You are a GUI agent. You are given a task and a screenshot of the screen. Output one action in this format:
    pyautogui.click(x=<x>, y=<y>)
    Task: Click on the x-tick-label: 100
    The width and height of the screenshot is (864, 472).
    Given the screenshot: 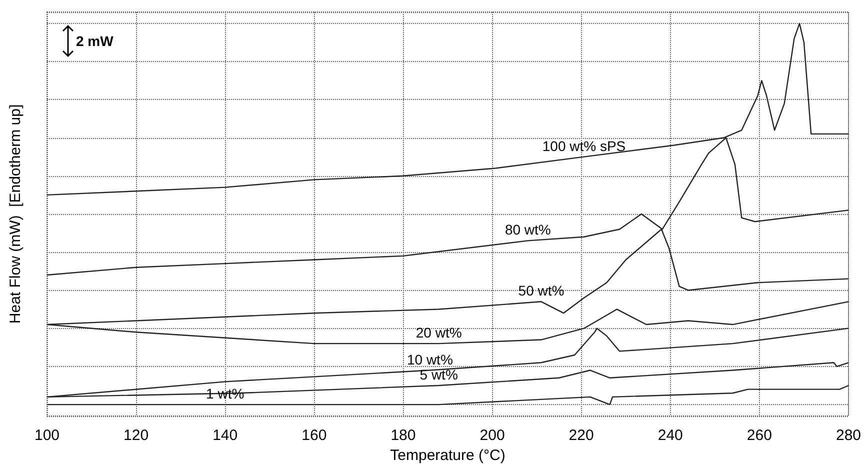 What is the action you would take?
    pyautogui.click(x=47, y=435)
    